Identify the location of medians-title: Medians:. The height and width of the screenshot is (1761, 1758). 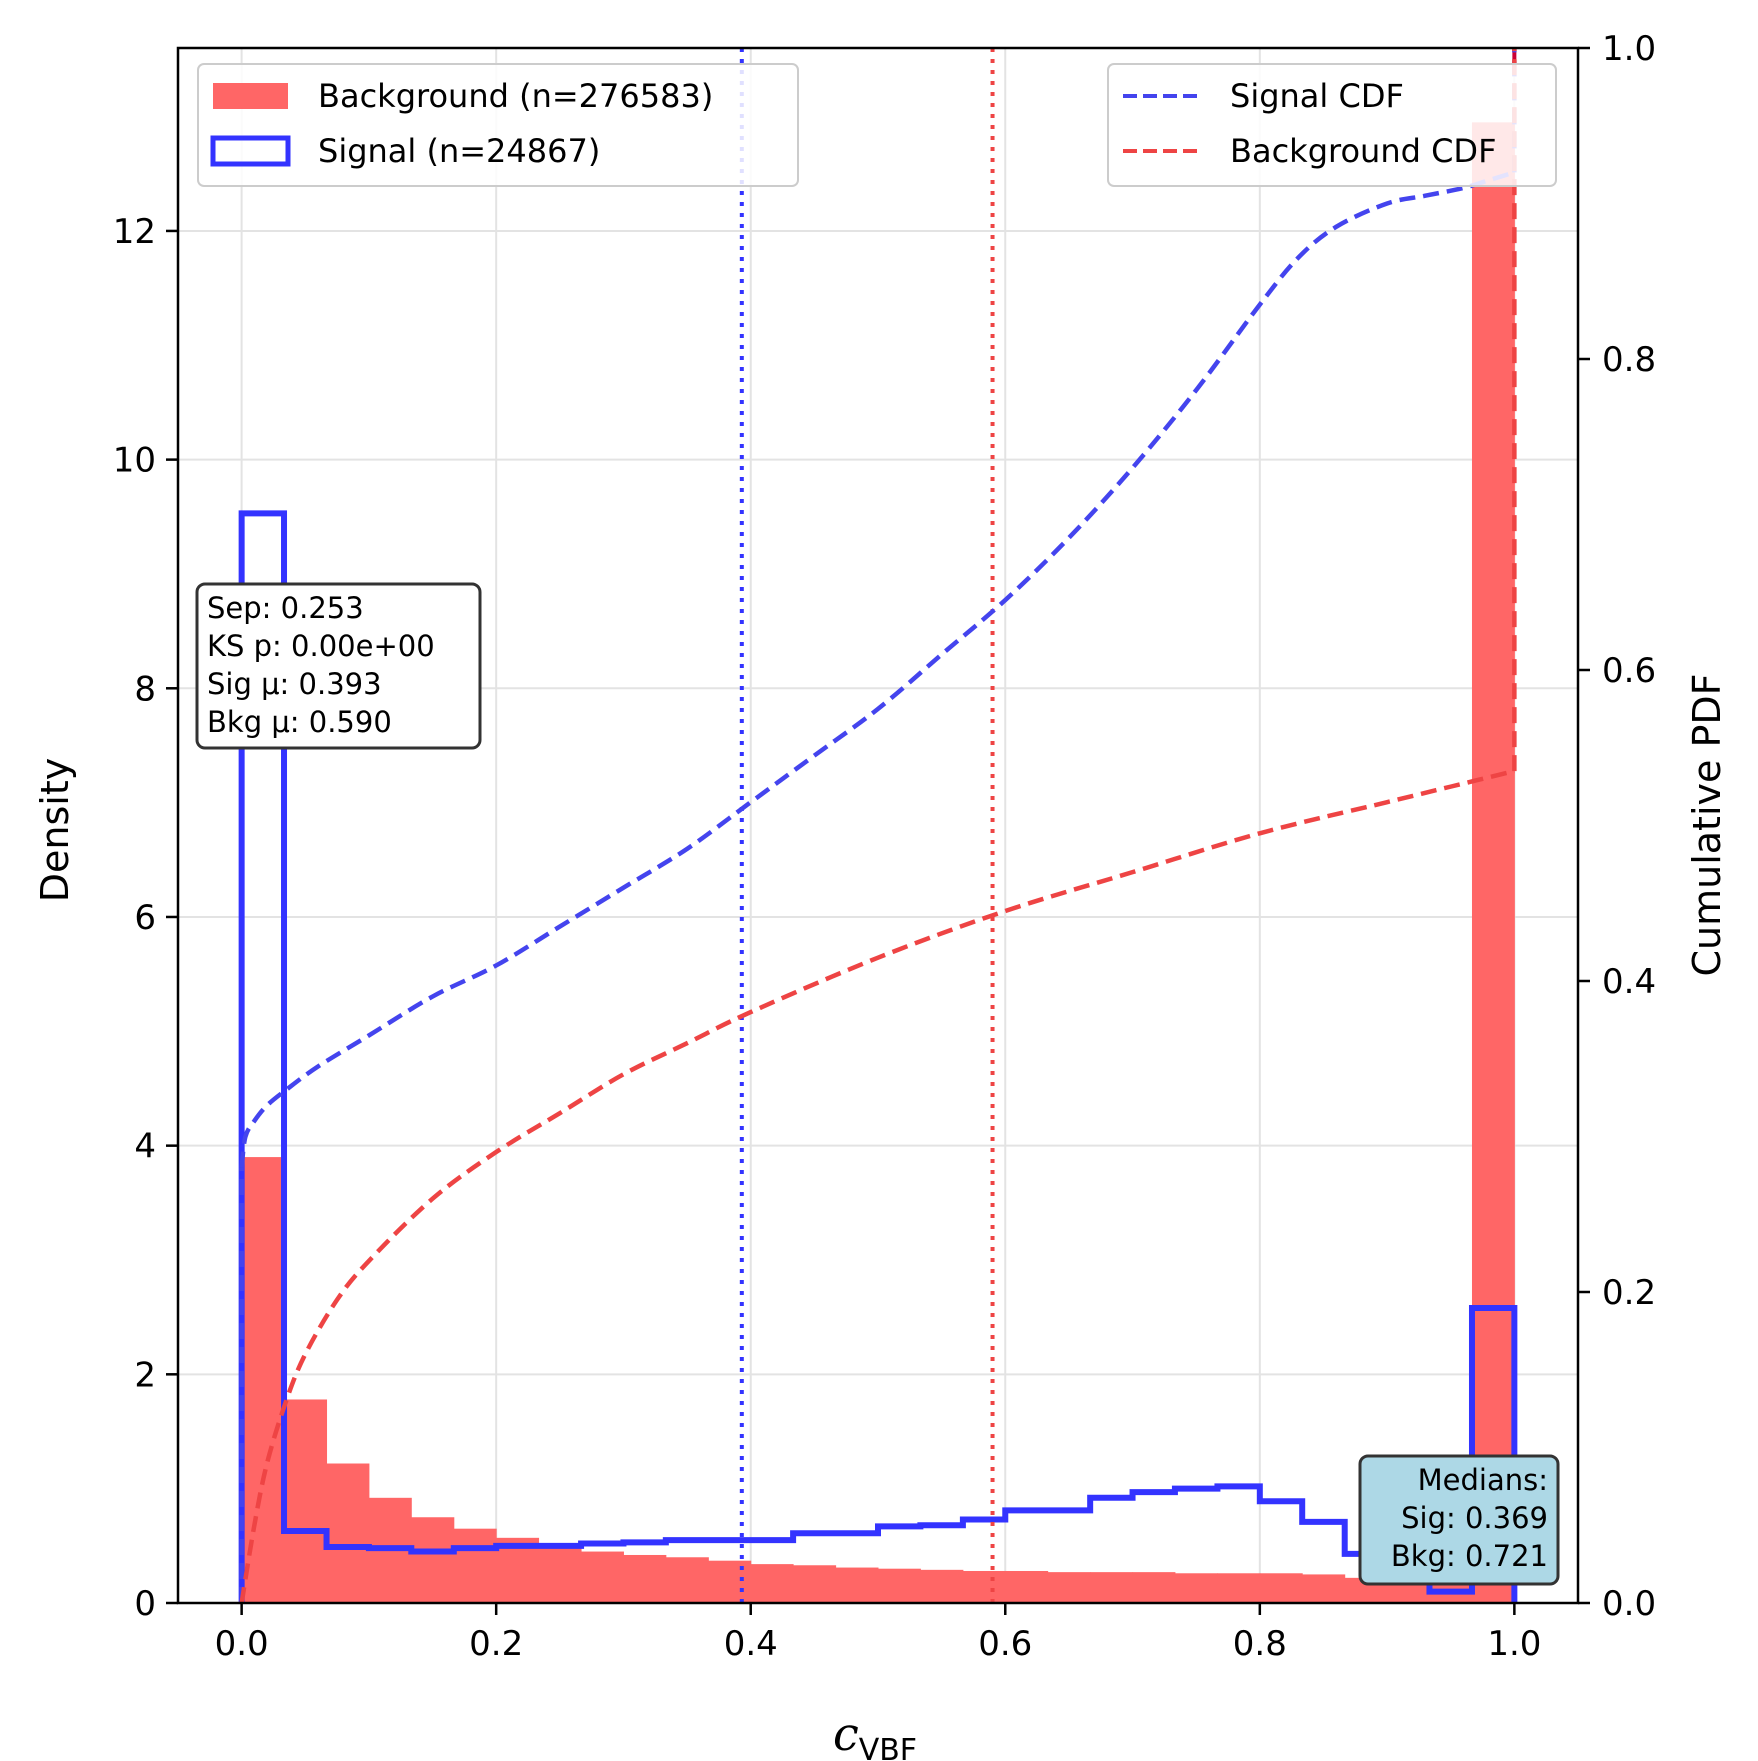
(1483, 1480).